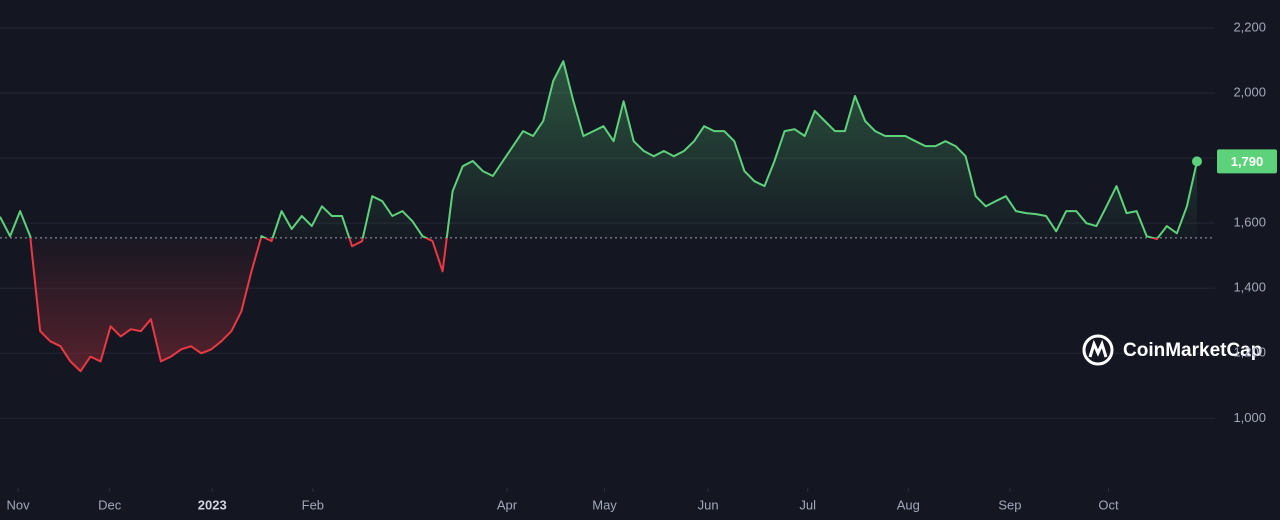  What do you see at coordinates (19, 504) in the screenshot?
I see `x-tick-label: Nov` at bounding box center [19, 504].